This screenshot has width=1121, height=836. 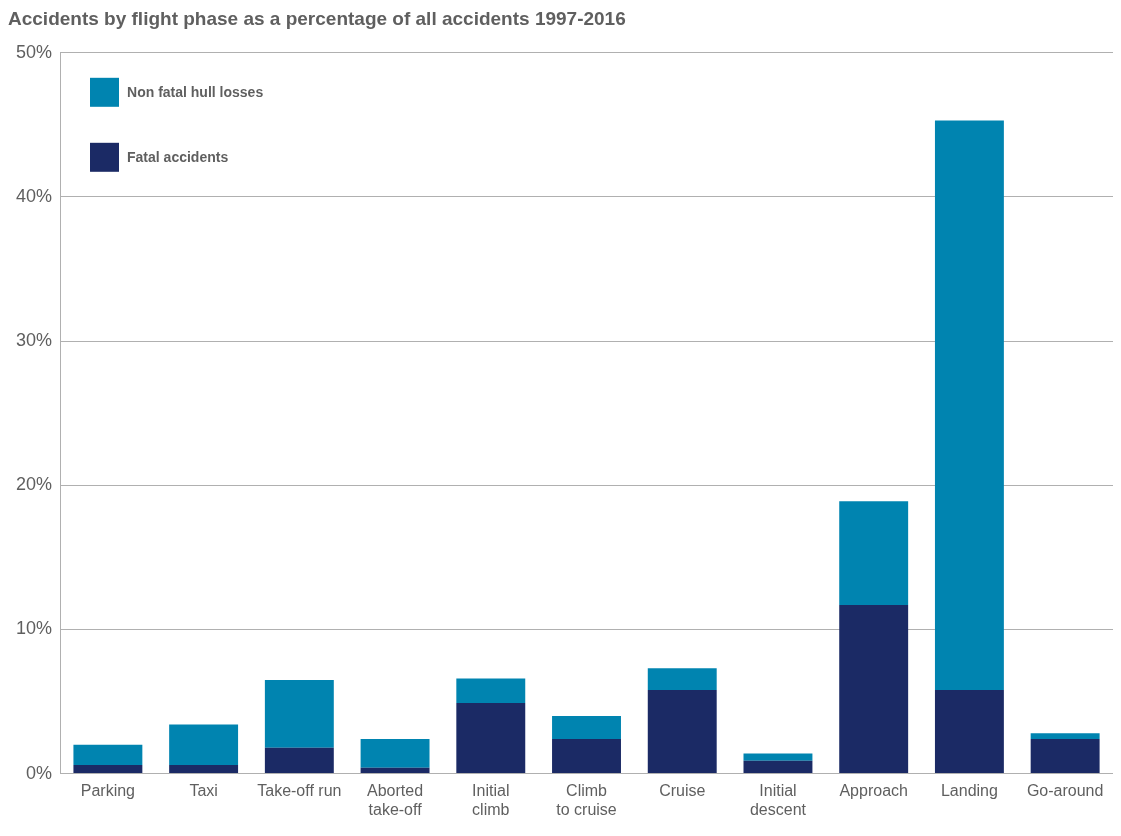 I want to click on x-tick-label: Initial climb, so click(x=491, y=799).